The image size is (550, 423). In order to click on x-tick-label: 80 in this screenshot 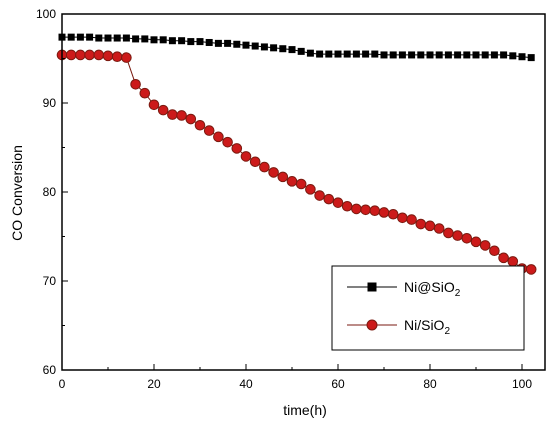, I will do `click(430, 384)`.